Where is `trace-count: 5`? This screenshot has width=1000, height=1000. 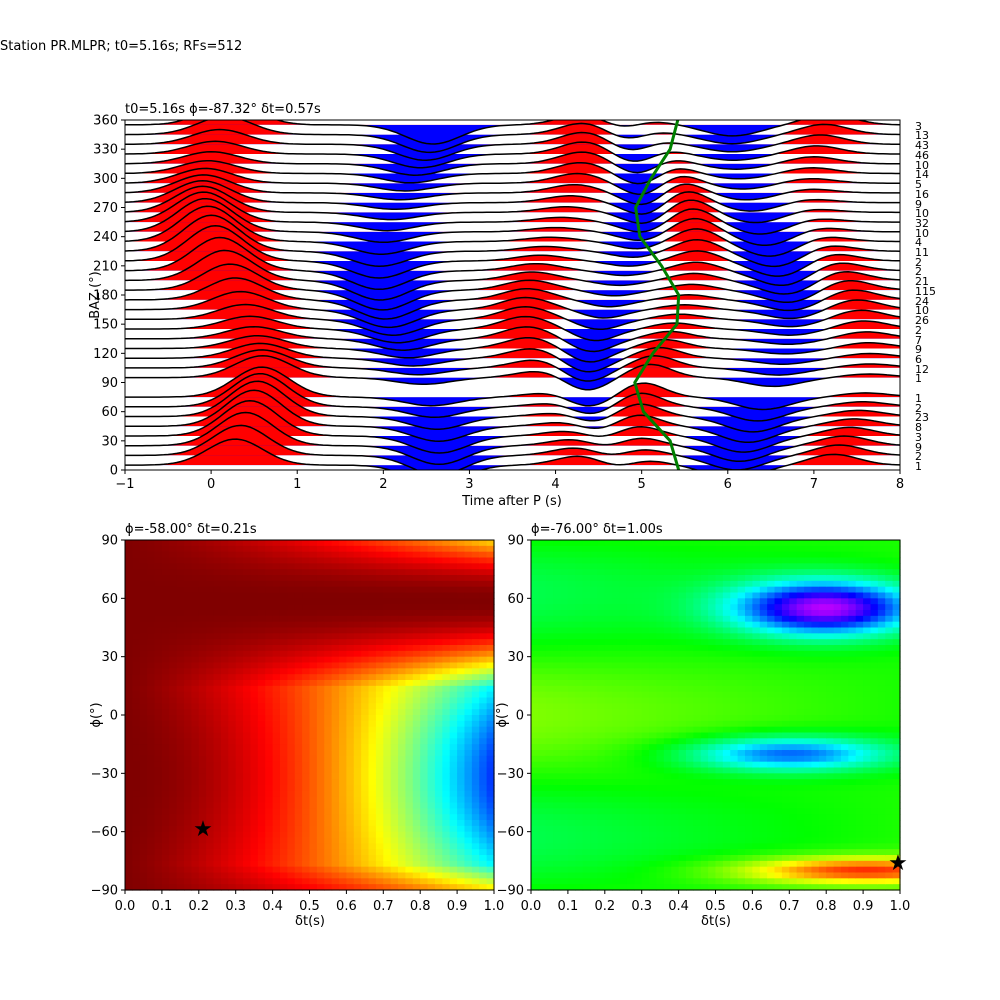
trace-count: 5 is located at coordinates (918, 184).